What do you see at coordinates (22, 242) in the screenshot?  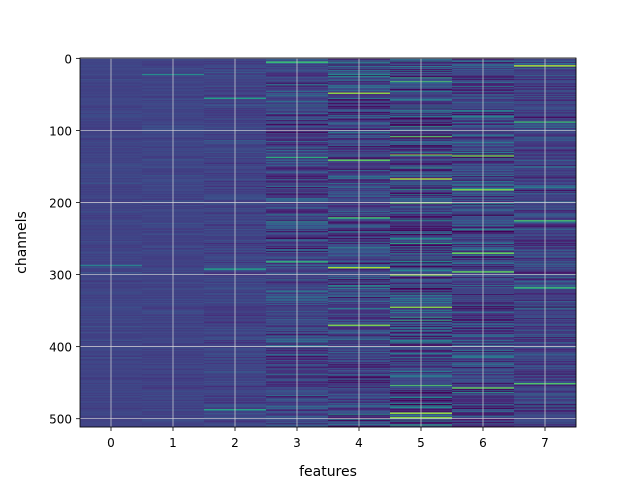 I see `y-axis-label: channels` at bounding box center [22, 242].